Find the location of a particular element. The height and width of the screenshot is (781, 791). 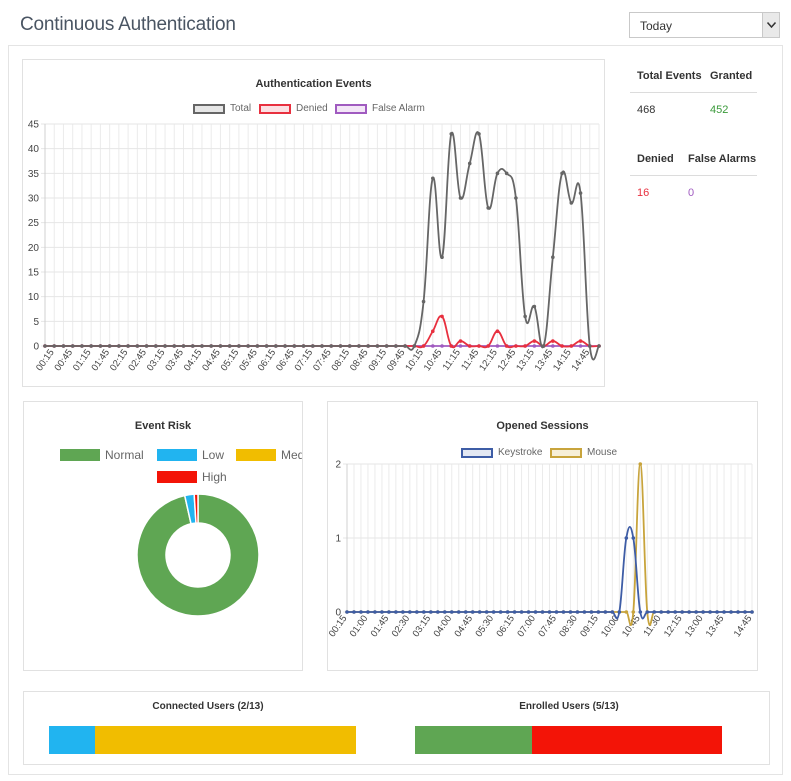

legend-keystroke: Keystroke is located at coordinates (501, 452).